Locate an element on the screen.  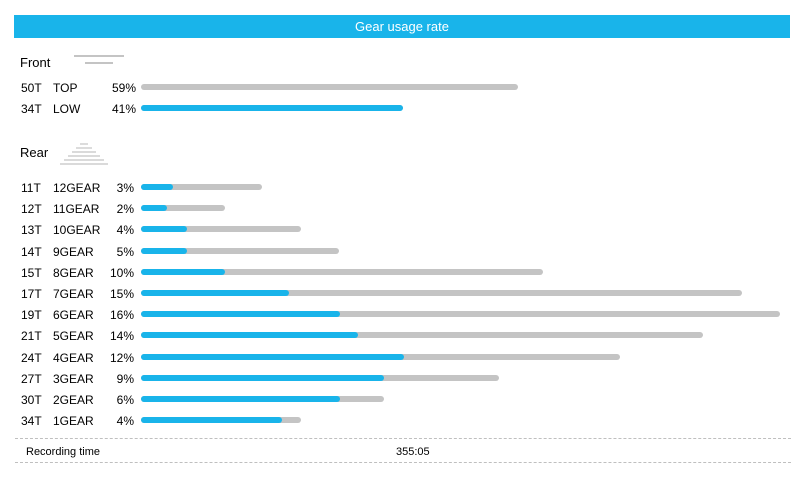
tooth-count: 21T is located at coordinates (31, 336).